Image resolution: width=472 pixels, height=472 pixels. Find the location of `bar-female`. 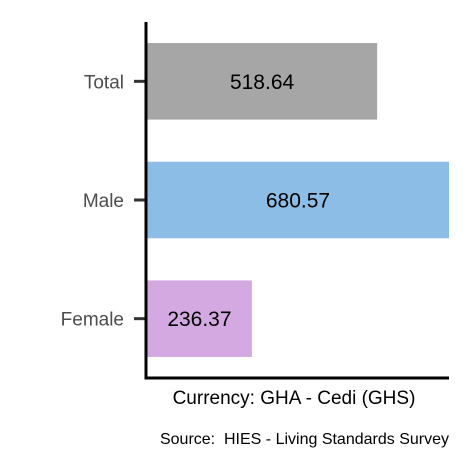

bar-female is located at coordinates (199, 318).